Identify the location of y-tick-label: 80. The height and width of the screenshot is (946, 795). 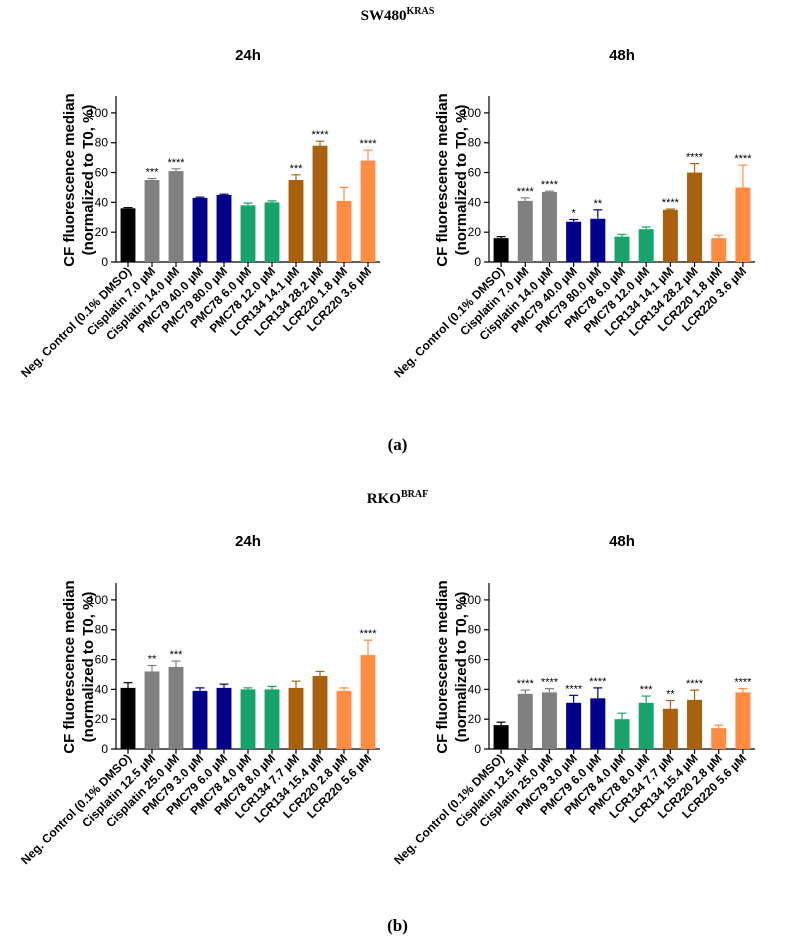
(475, 143).